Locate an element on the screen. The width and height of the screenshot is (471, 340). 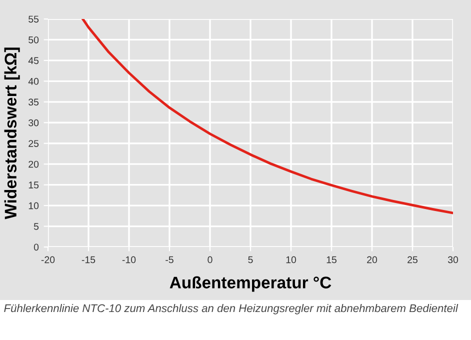
x-tick-label: 25 is located at coordinates (413, 260).